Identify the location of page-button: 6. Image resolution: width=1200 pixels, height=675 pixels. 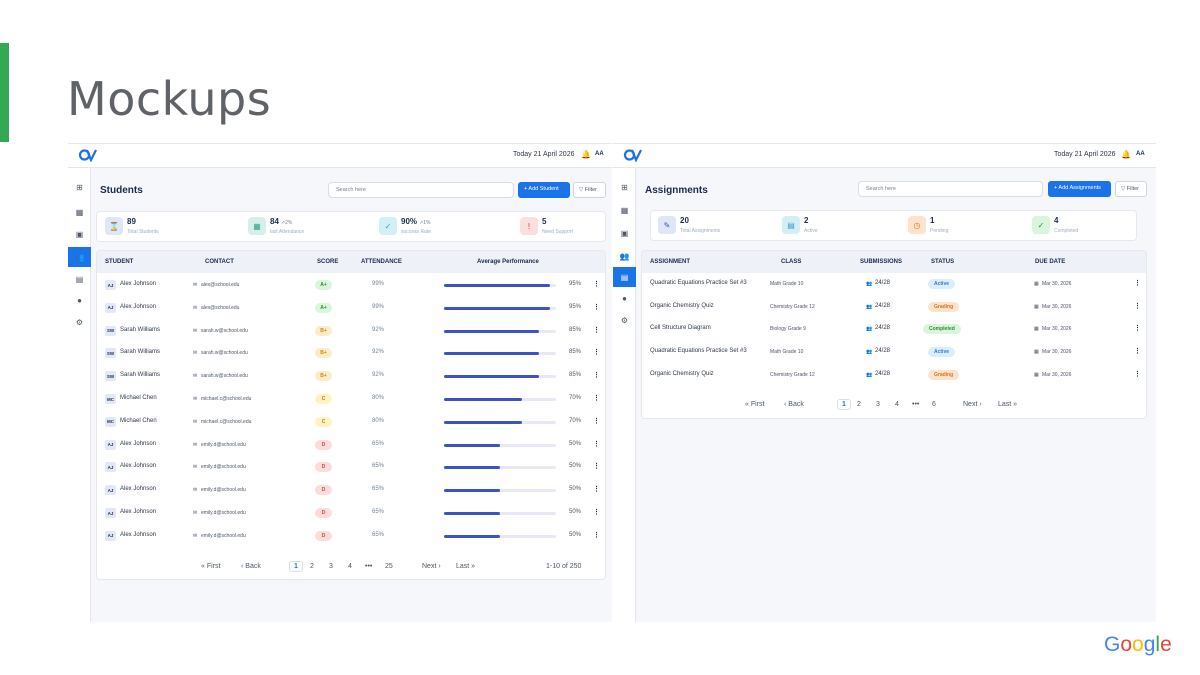
(934, 404).